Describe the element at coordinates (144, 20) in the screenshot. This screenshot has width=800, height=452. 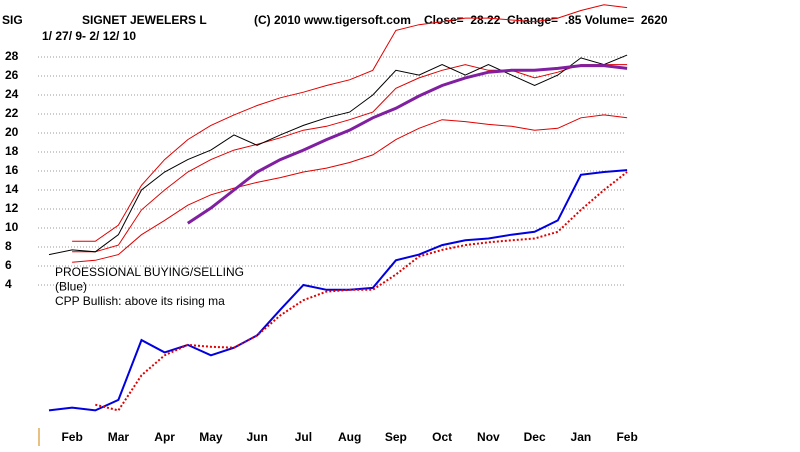
I see `chart-title: SIGNET JEWELERS L` at that location.